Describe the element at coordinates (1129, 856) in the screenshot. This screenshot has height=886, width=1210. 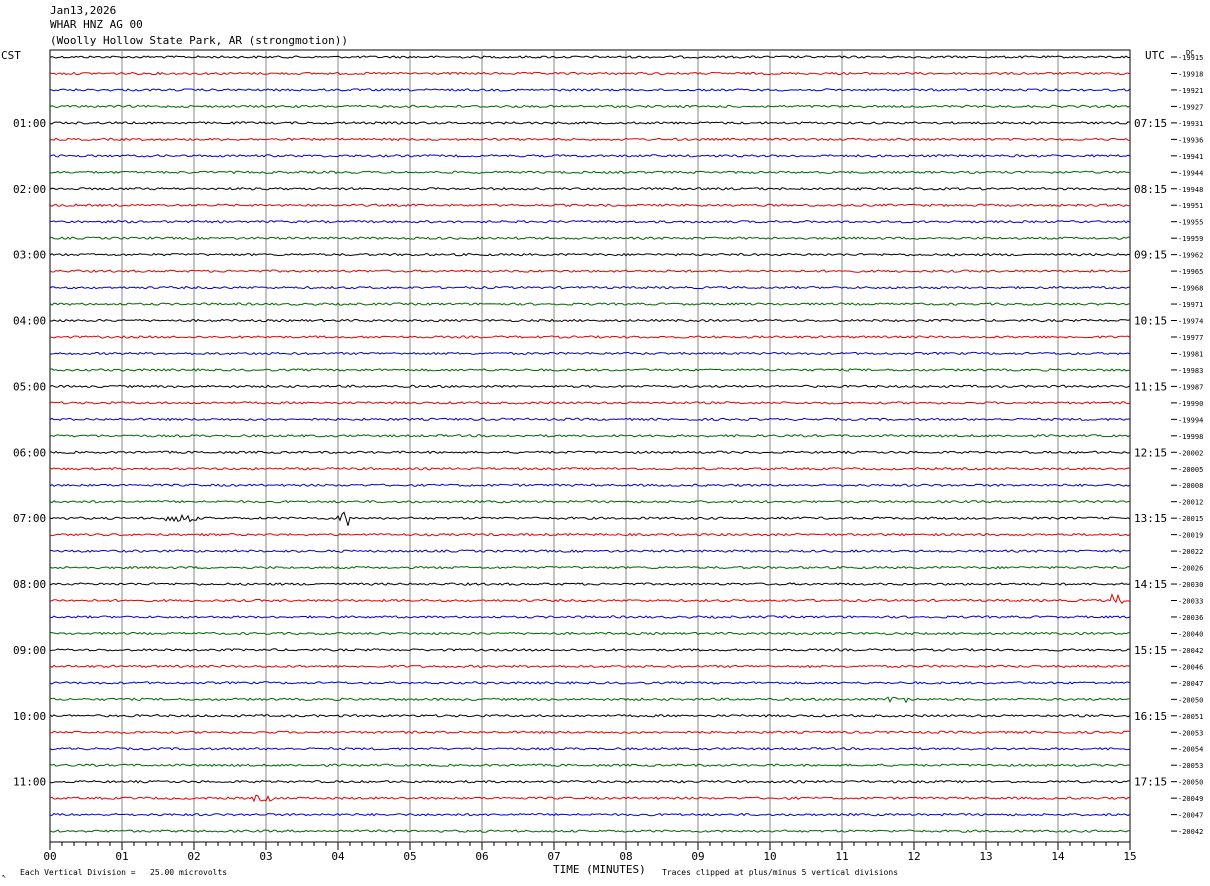
I see `x-tick-label: 15` at that location.